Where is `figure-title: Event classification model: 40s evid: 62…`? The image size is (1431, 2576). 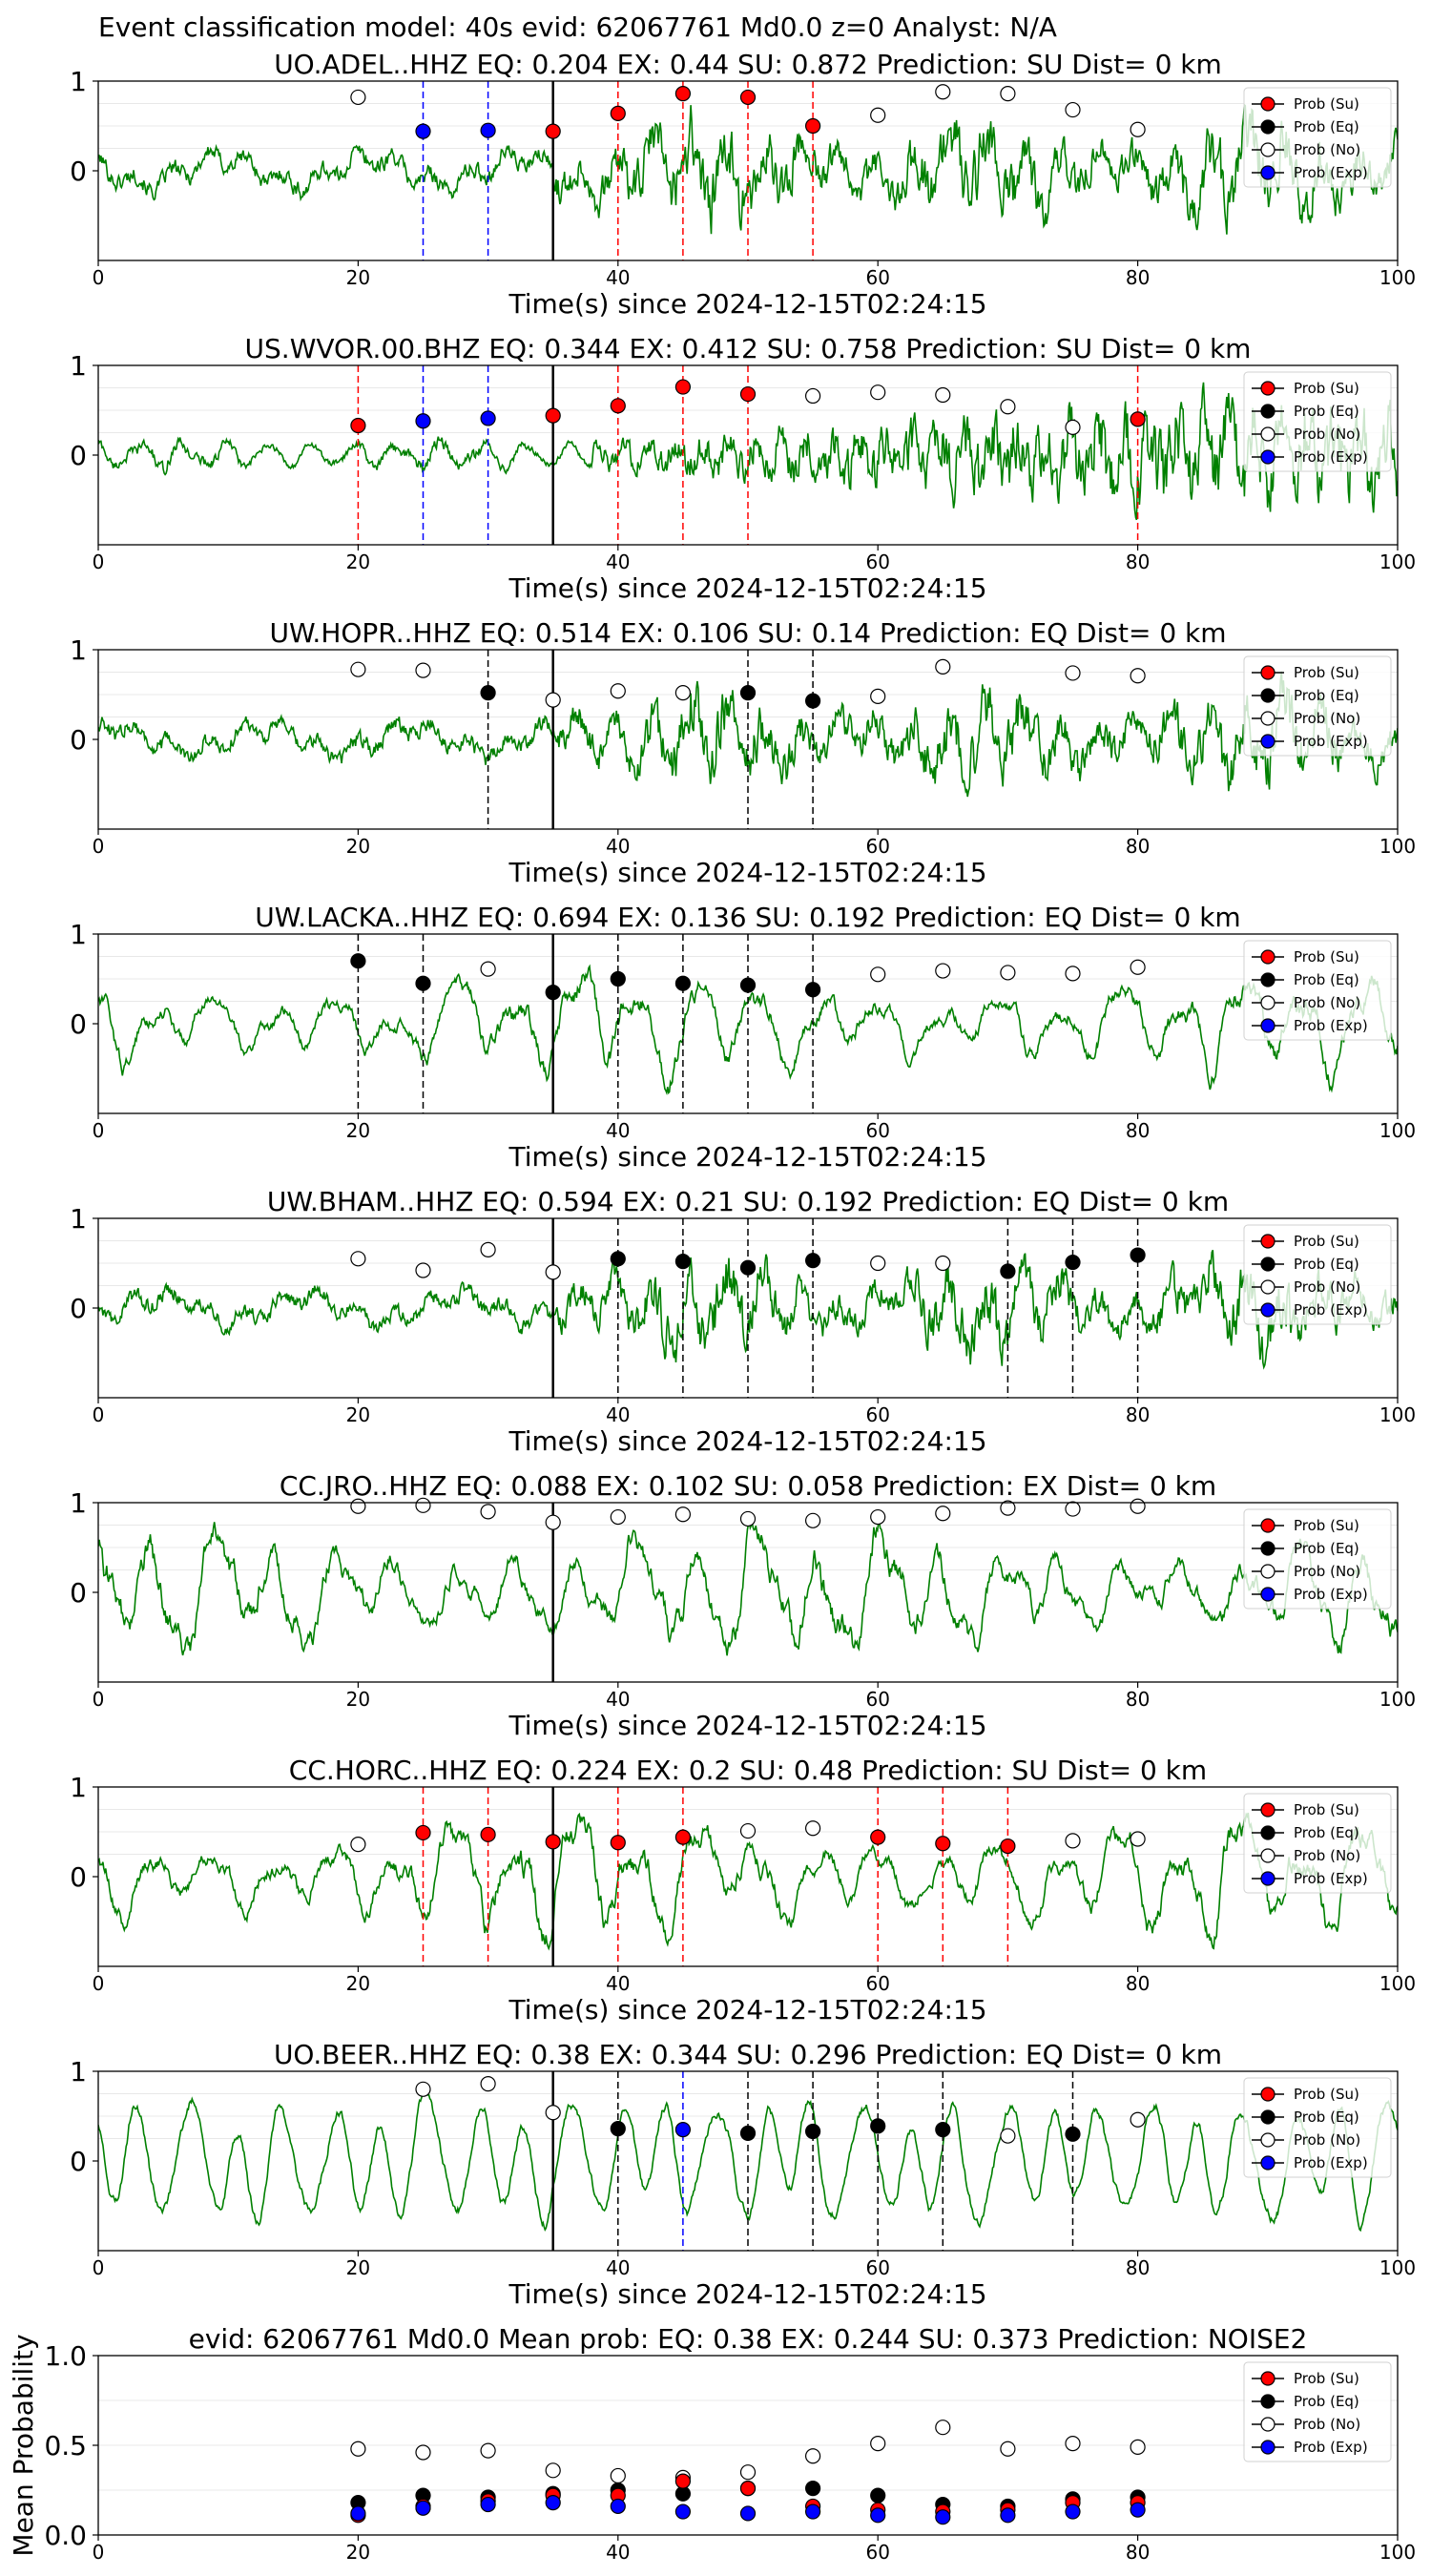 figure-title: Event classification model: 40s evid: 62… is located at coordinates (577, 27).